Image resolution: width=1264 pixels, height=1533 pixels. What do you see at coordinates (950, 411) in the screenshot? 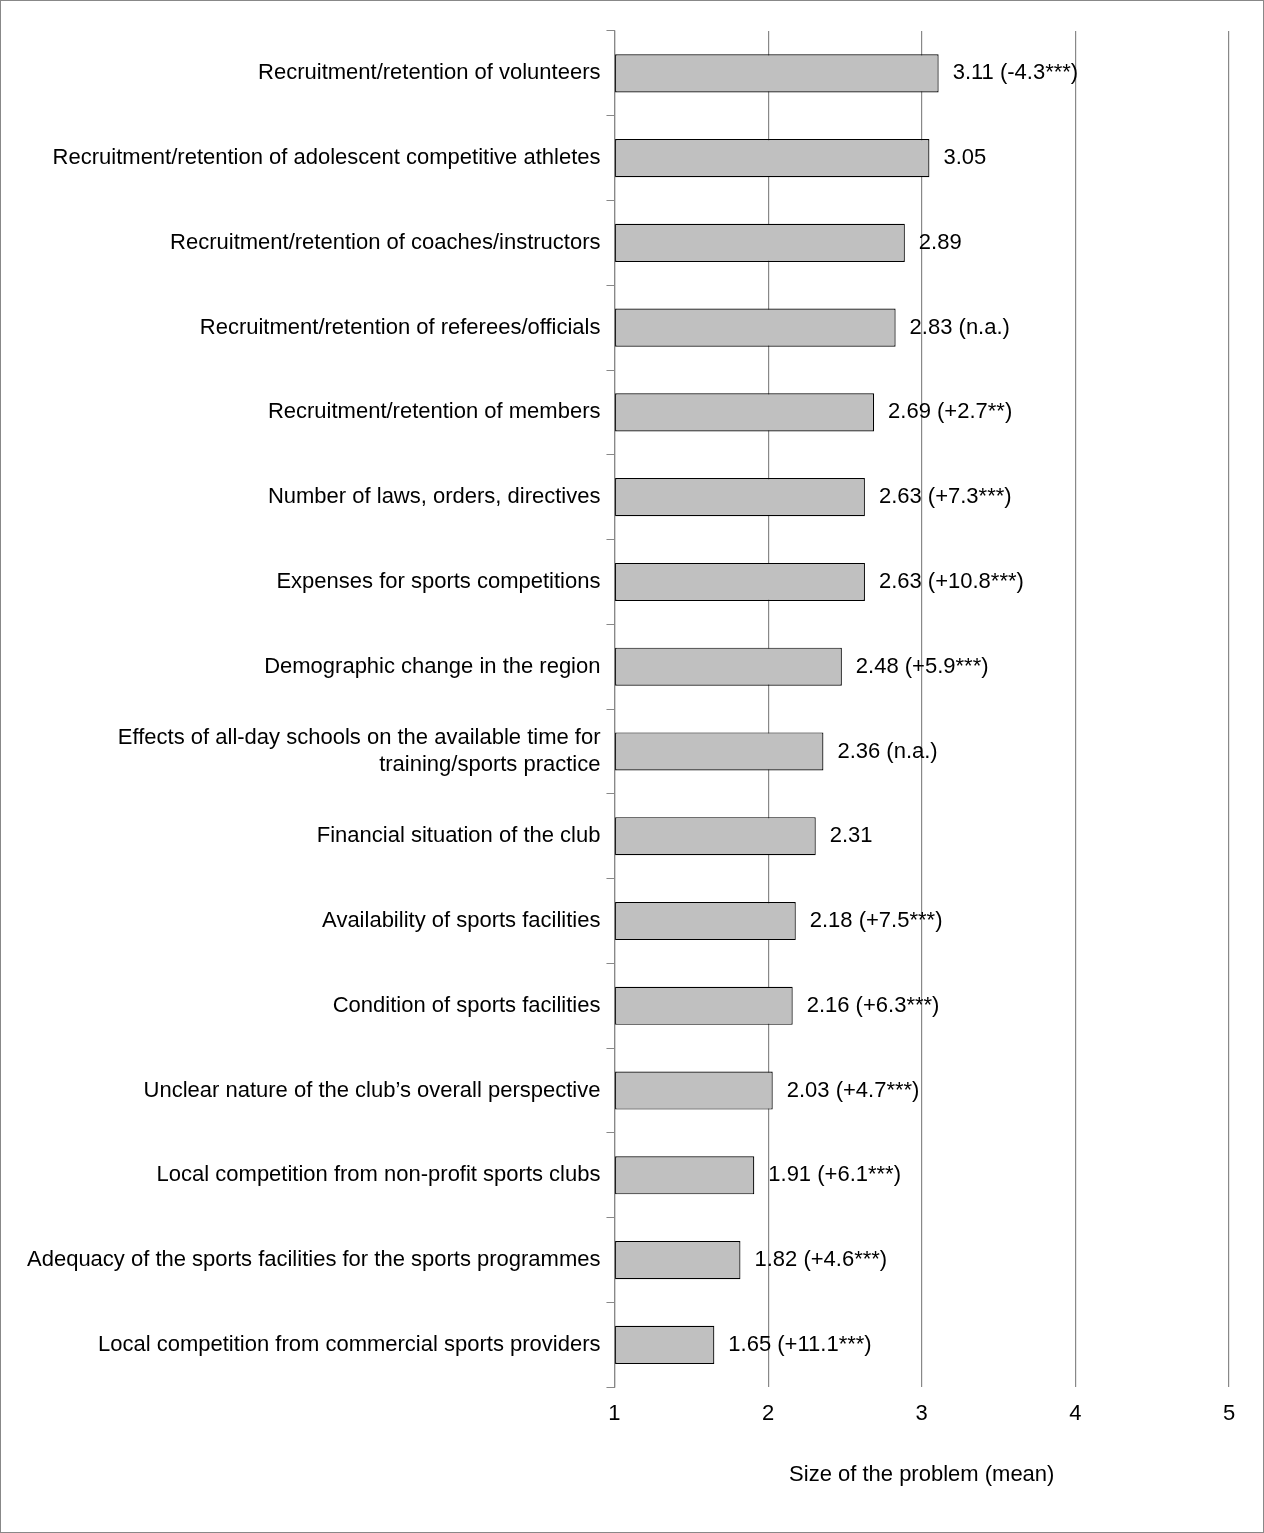
I see `data-label: 2.69 (+2.7**)` at bounding box center [950, 411].